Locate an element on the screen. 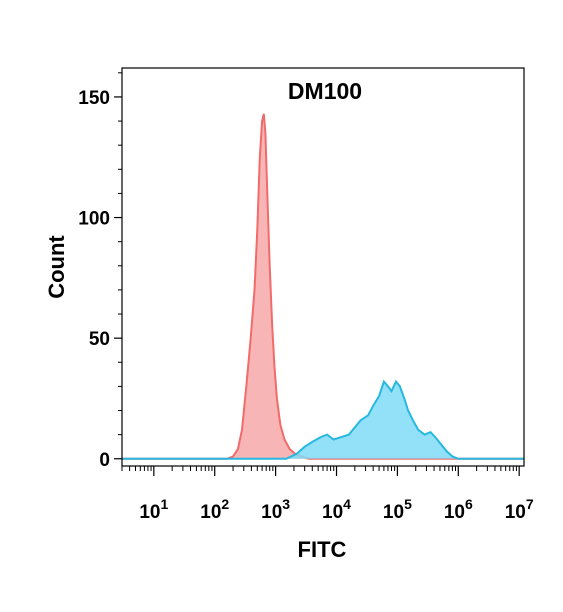  series-2-area is located at coordinates (323, 420).